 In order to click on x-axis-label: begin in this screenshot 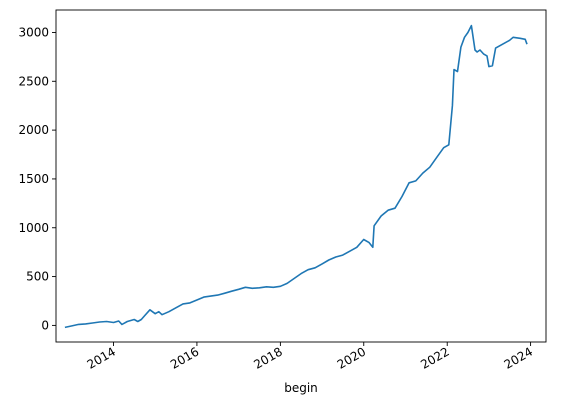, I will do `click(301, 388)`.